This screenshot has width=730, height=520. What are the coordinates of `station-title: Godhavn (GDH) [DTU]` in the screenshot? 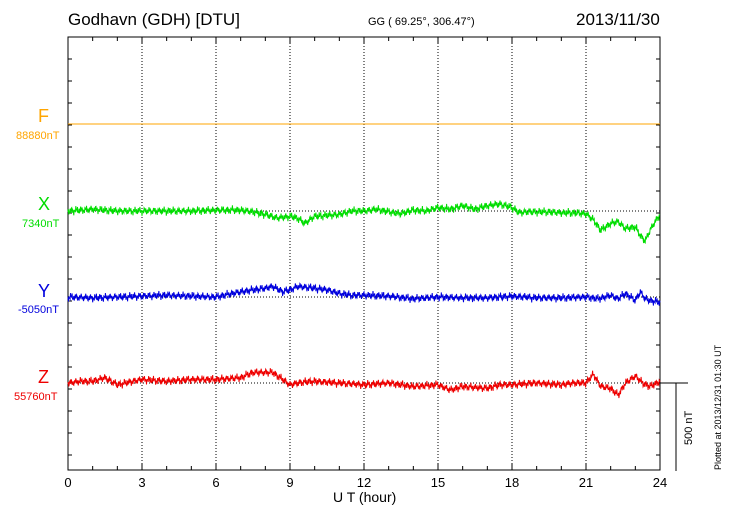 It's located at (154, 19).